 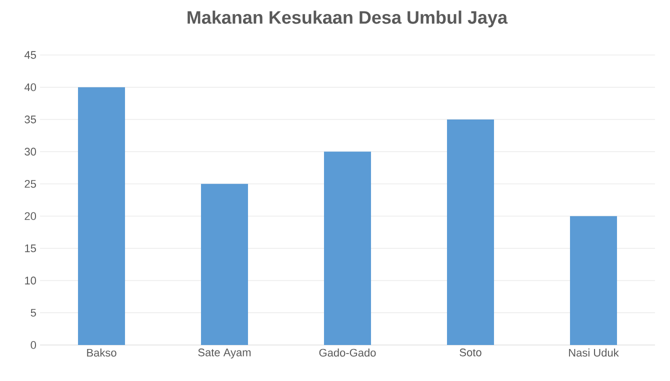 What do you see at coordinates (33, 312) in the screenshot?
I see `y-tick-label: 5` at bounding box center [33, 312].